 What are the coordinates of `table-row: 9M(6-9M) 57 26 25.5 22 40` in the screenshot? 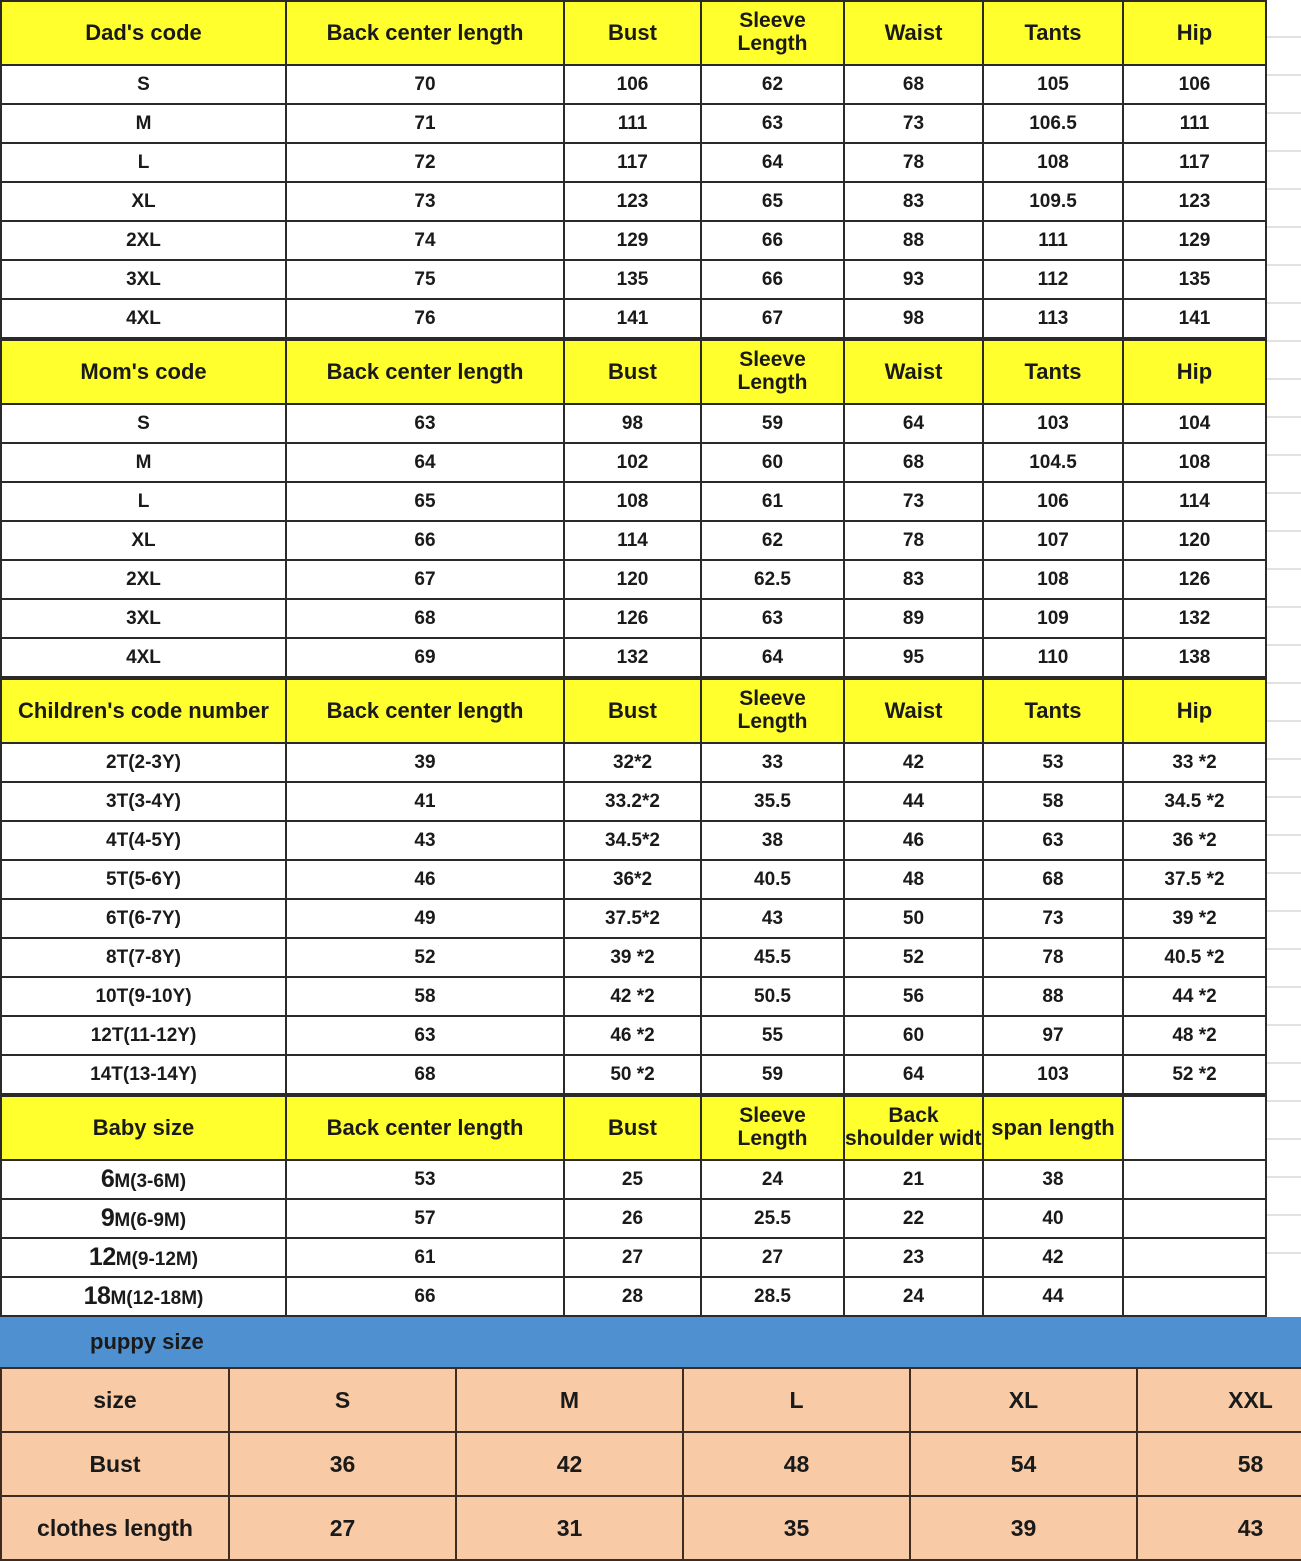 It's located at (633, 1218).